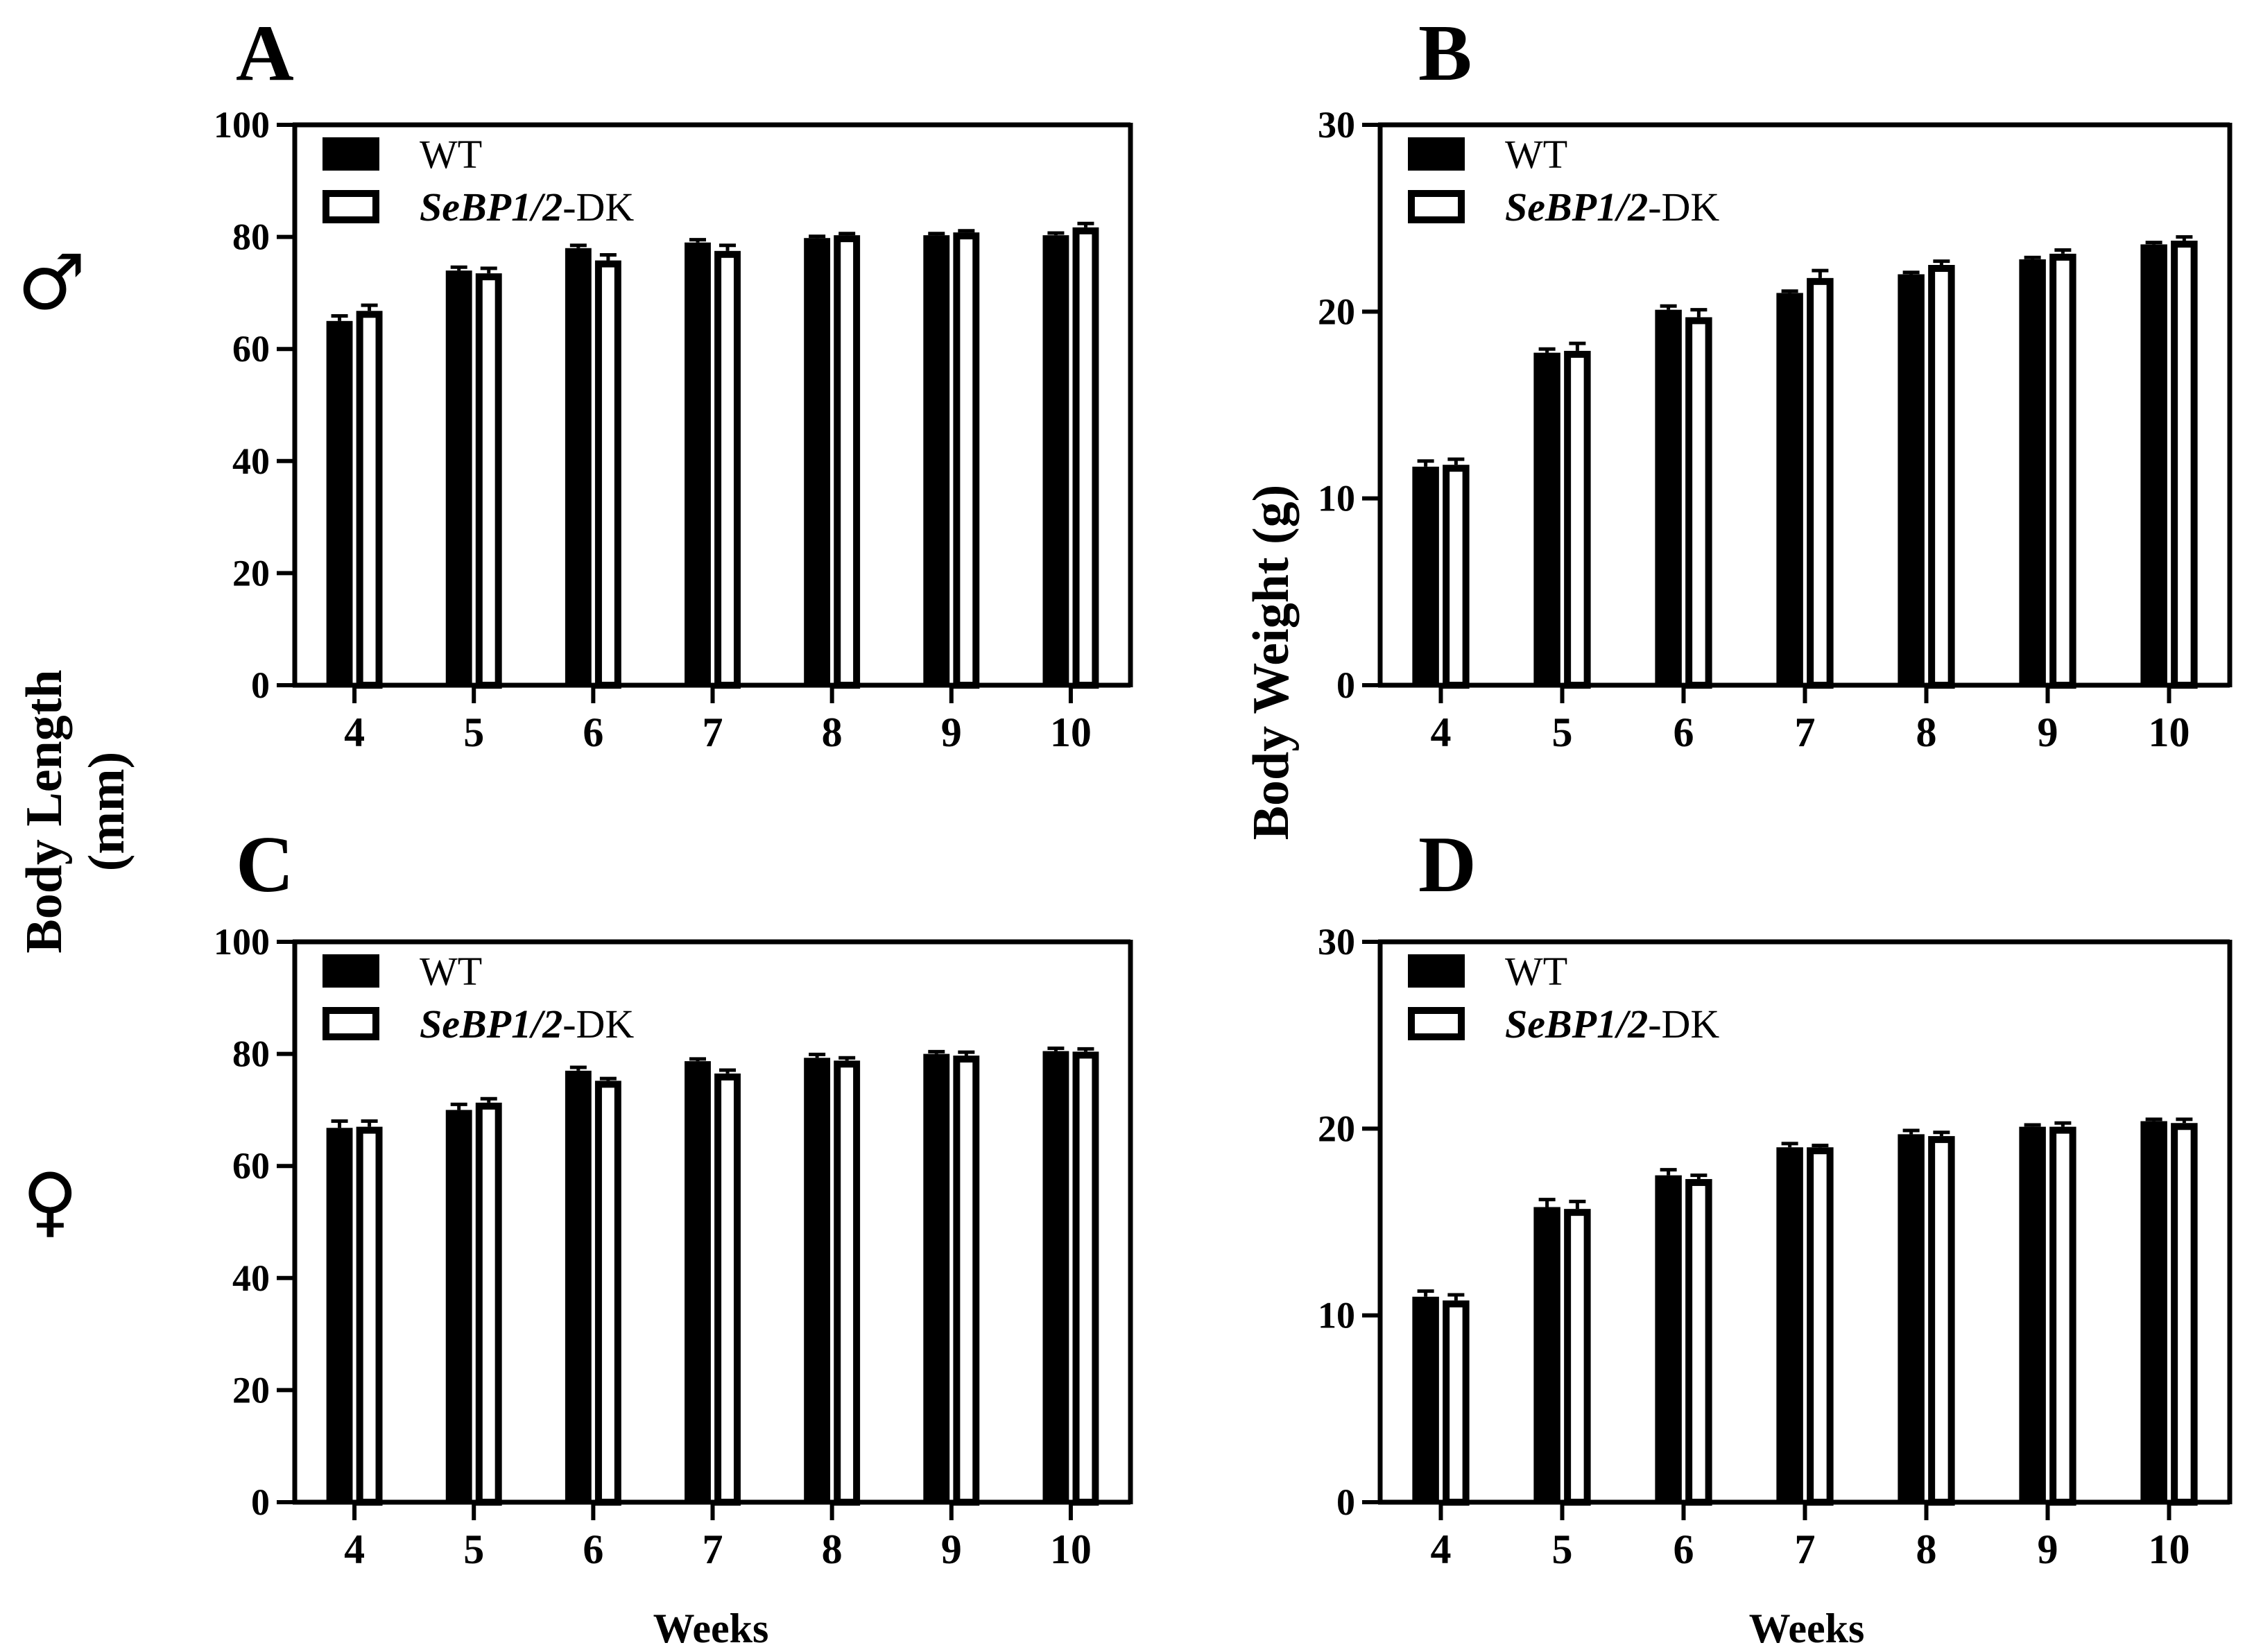 Image resolution: width=2245 pixels, height=1652 pixels. I want to click on left-y-axis-title-line2: (mm), so click(106, 812).